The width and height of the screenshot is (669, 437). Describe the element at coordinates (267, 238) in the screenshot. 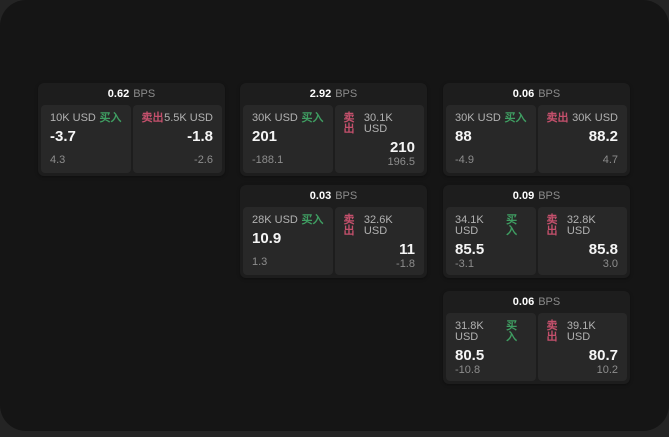

I see `buy-price: 10.9` at that location.